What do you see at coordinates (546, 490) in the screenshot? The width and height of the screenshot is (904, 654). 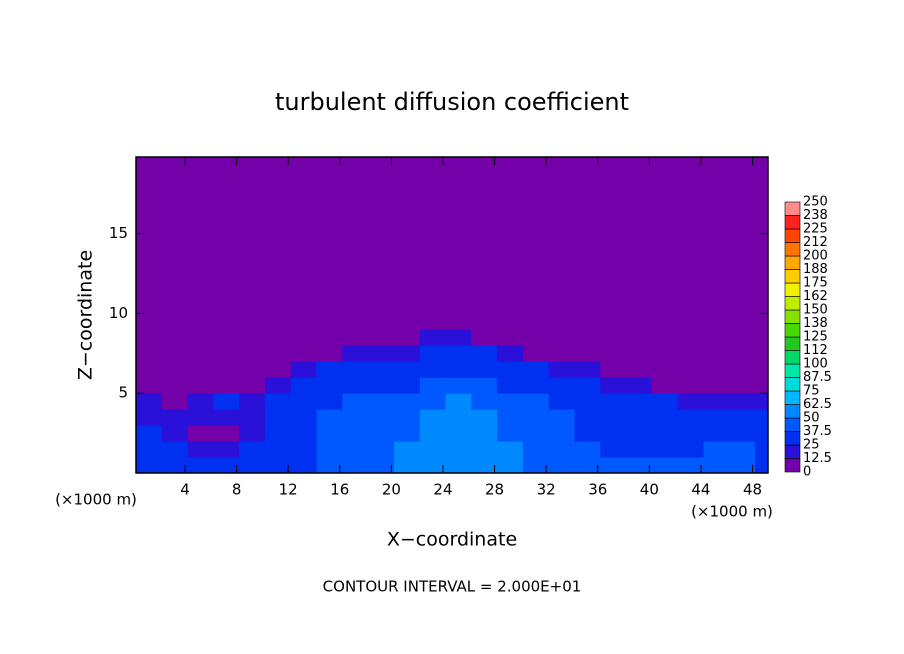 I see `x-tick-label: 32` at bounding box center [546, 490].